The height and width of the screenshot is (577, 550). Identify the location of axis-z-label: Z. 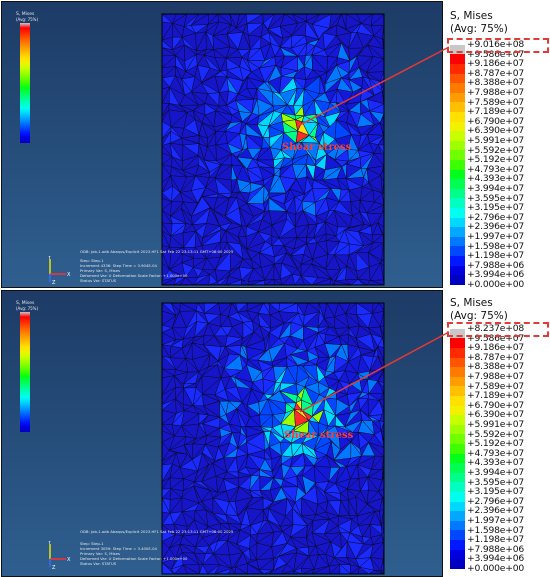
(54, 567).